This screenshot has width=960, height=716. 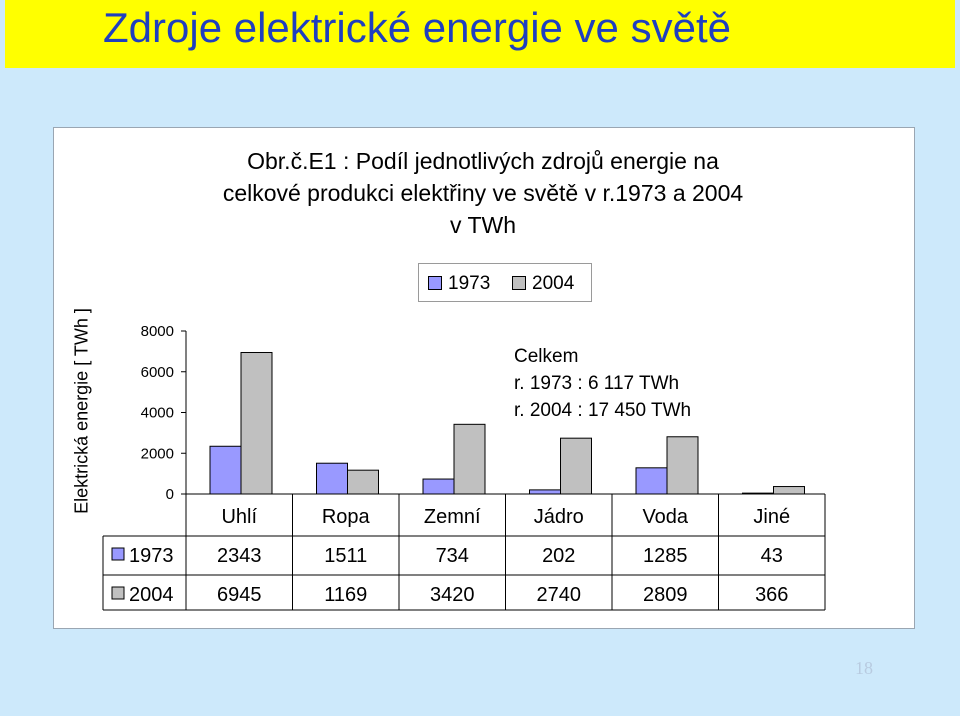 I want to click on table-value-2004-2: 3420, so click(x=452, y=595).